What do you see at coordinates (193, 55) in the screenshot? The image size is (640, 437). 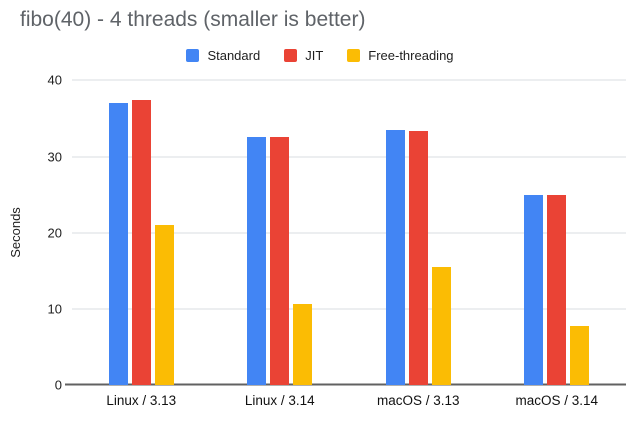 I see `legend-swatch-standard` at bounding box center [193, 55].